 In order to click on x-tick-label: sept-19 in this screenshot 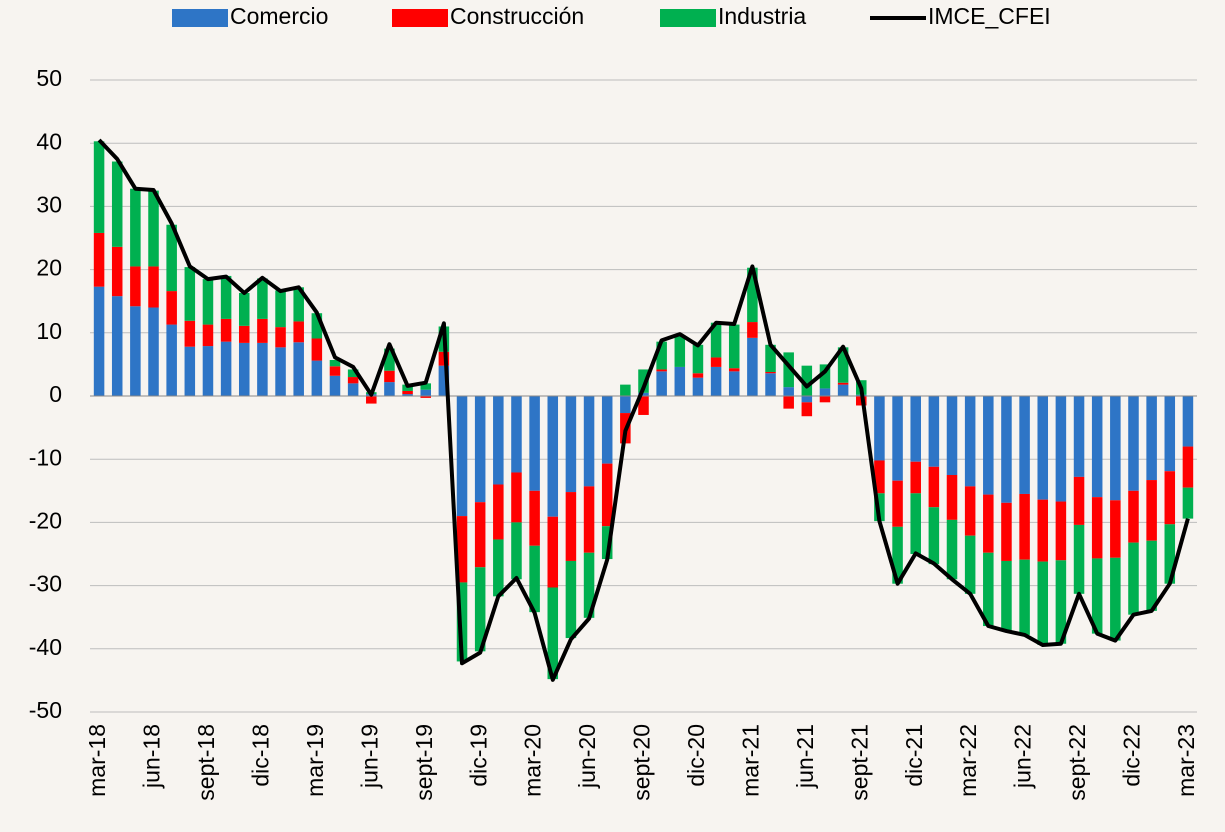, I will do `click(424, 762)`.